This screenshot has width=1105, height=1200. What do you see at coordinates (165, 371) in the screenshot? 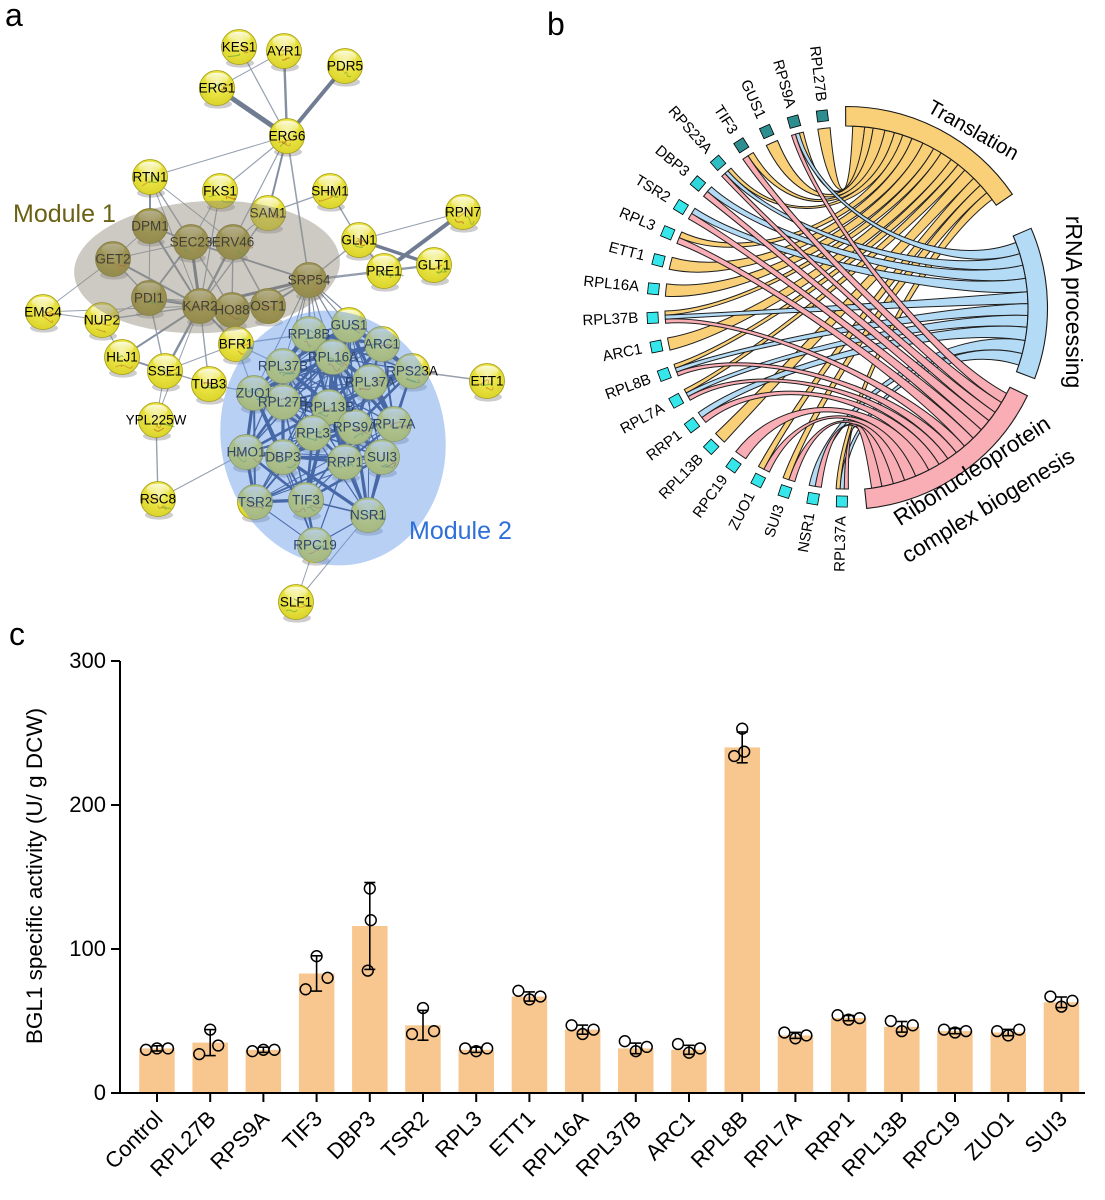
I see `svg-text: SSE1` at bounding box center [165, 371].